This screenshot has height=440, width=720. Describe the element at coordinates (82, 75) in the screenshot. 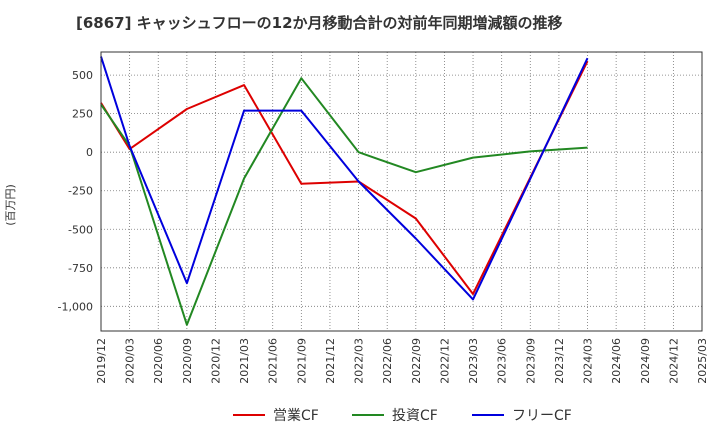

I see `y-tick-label: 500` at that location.